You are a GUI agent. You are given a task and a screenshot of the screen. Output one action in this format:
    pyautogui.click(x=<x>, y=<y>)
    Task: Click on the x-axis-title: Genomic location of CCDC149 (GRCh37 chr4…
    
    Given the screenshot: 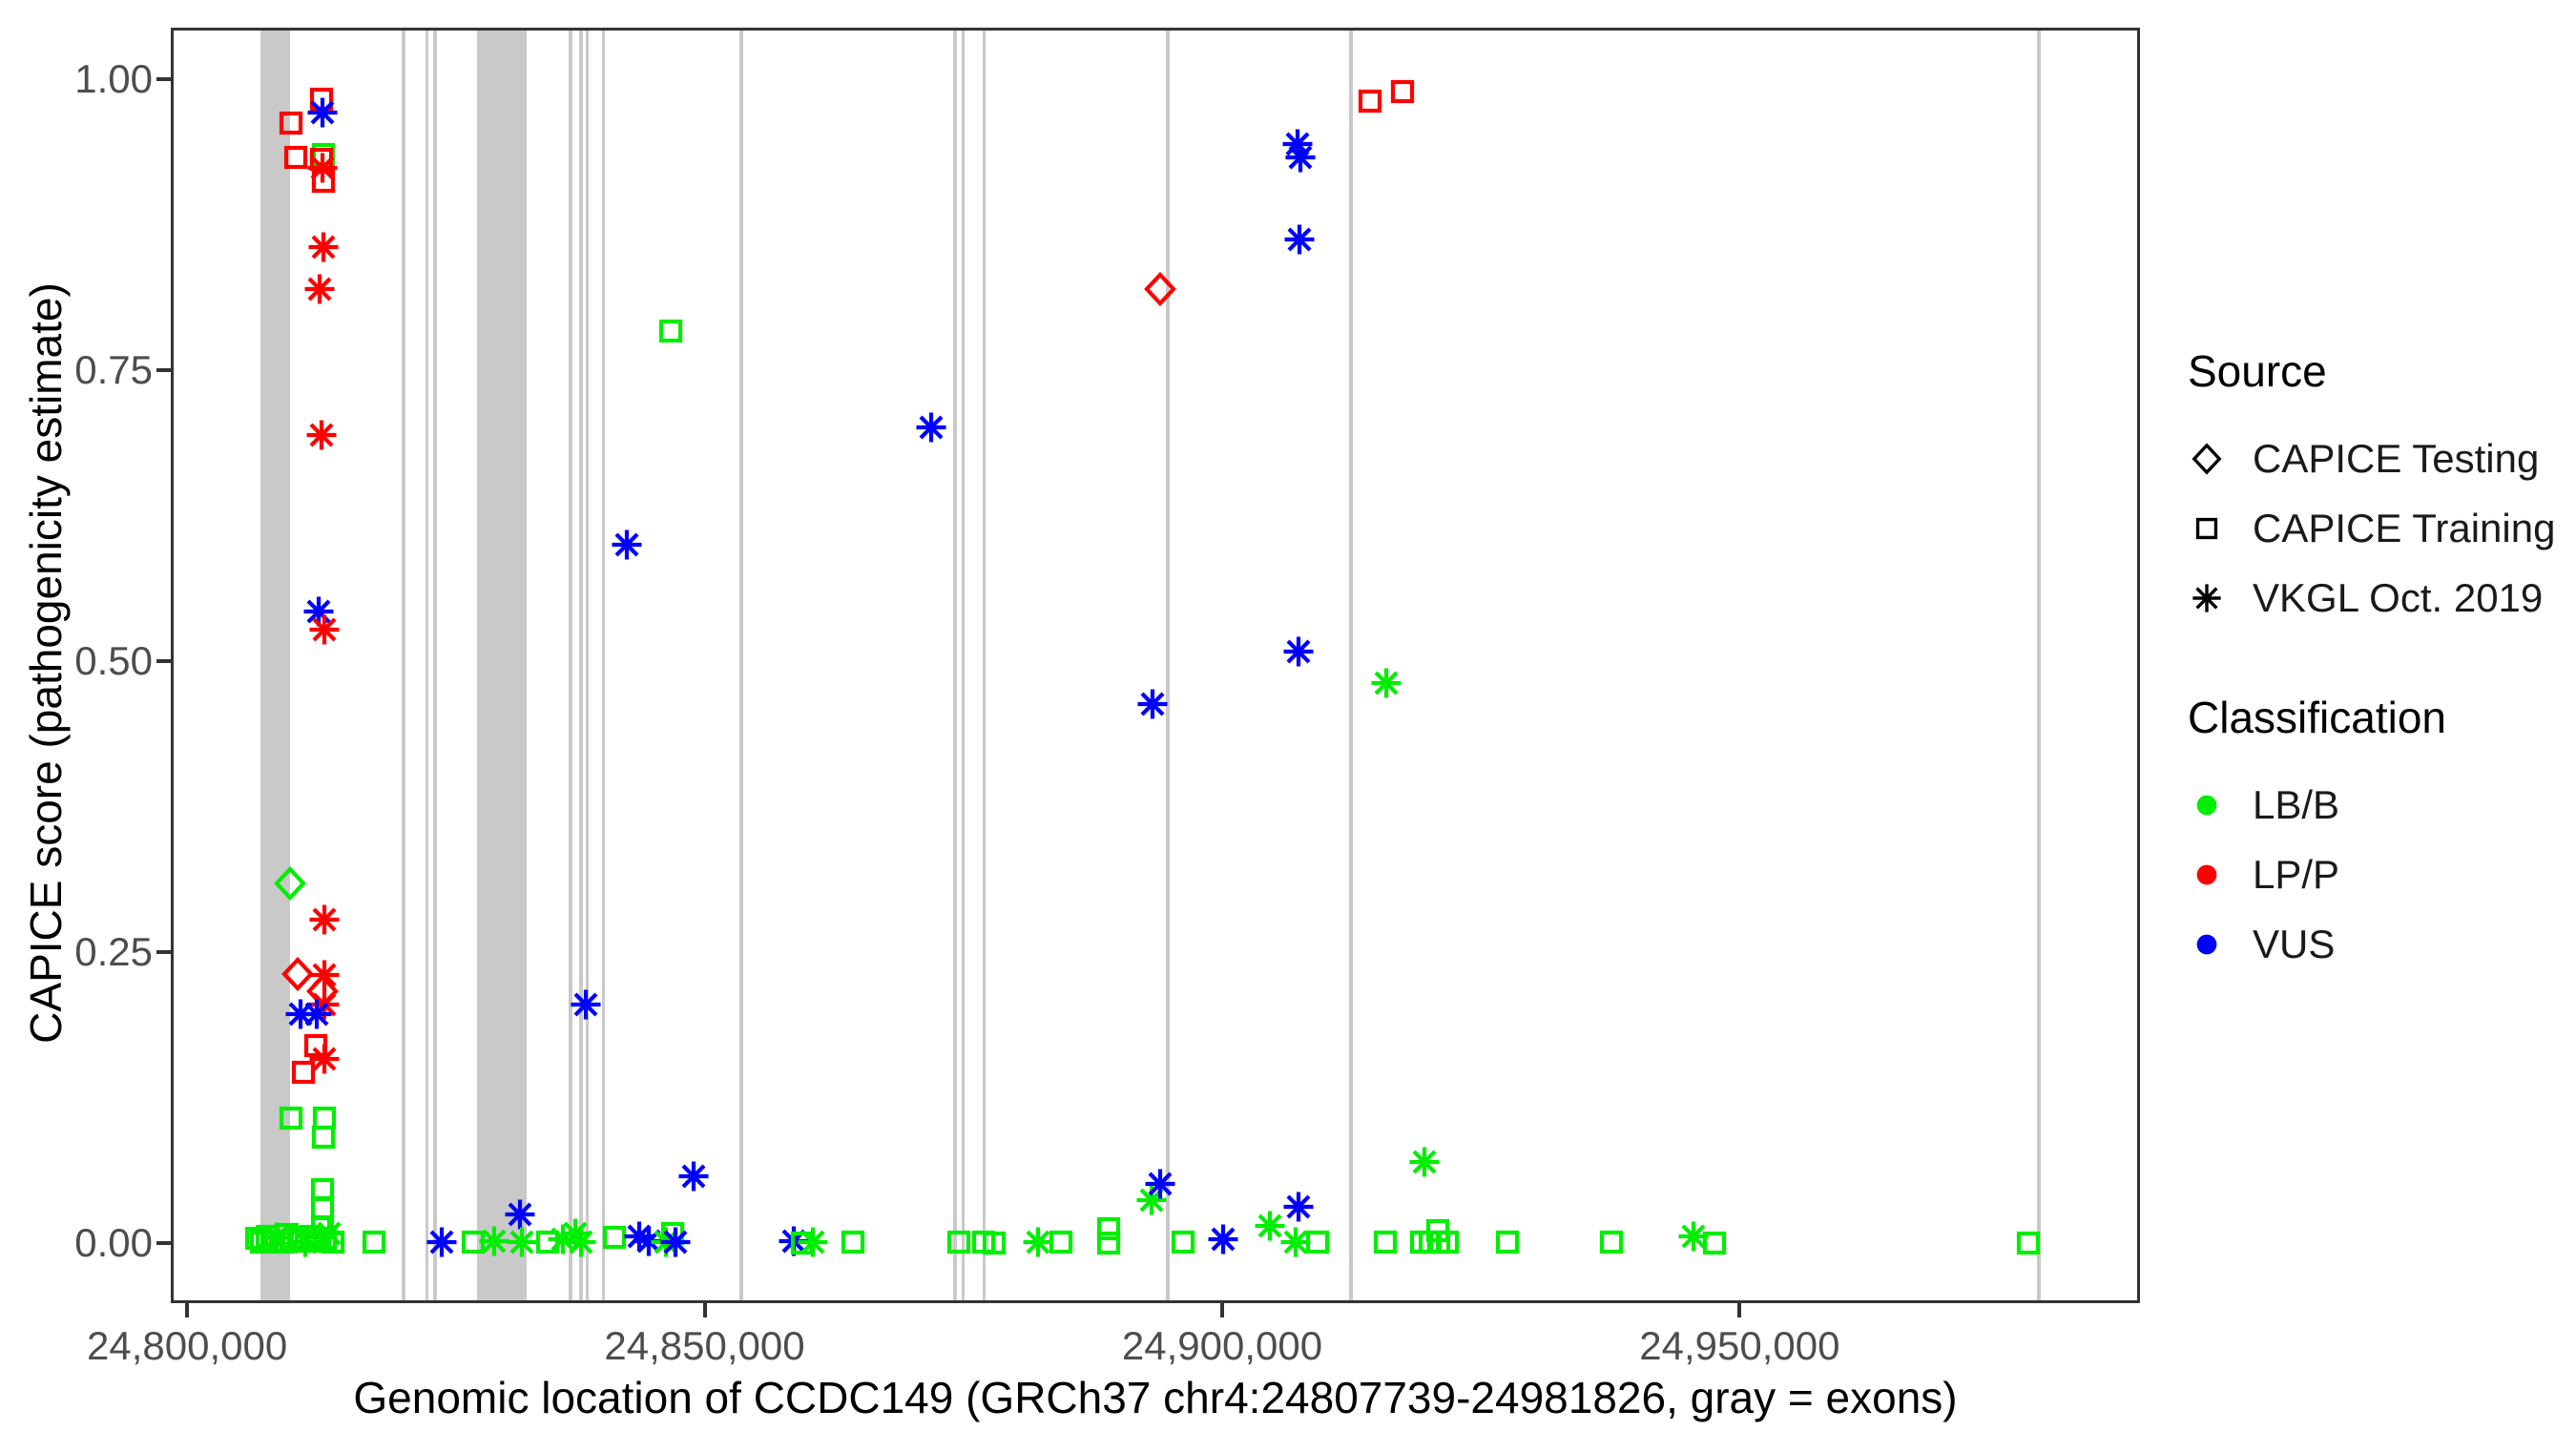 What is the action you would take?
    pyautogui.click(x=1155, y=1397)
    